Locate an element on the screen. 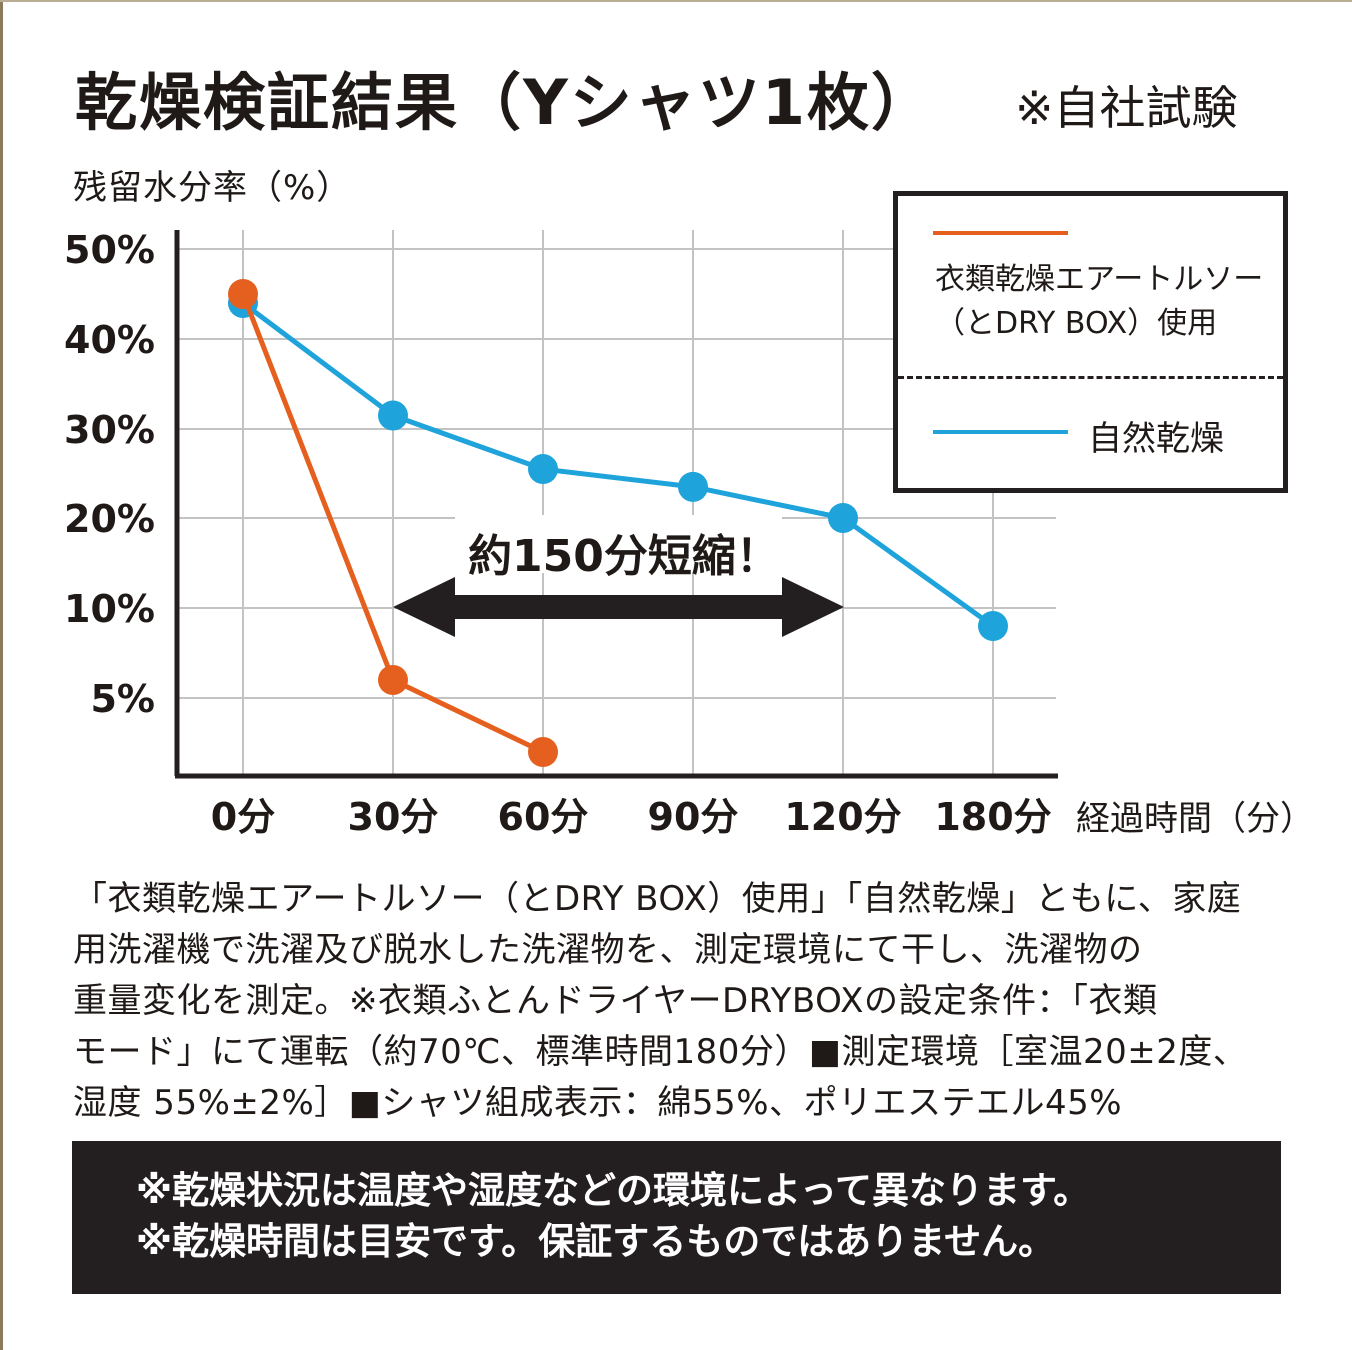 The width and height of the screenshot is (1352, 1350). annotation-label-bg is located at coordinates (618, 544).